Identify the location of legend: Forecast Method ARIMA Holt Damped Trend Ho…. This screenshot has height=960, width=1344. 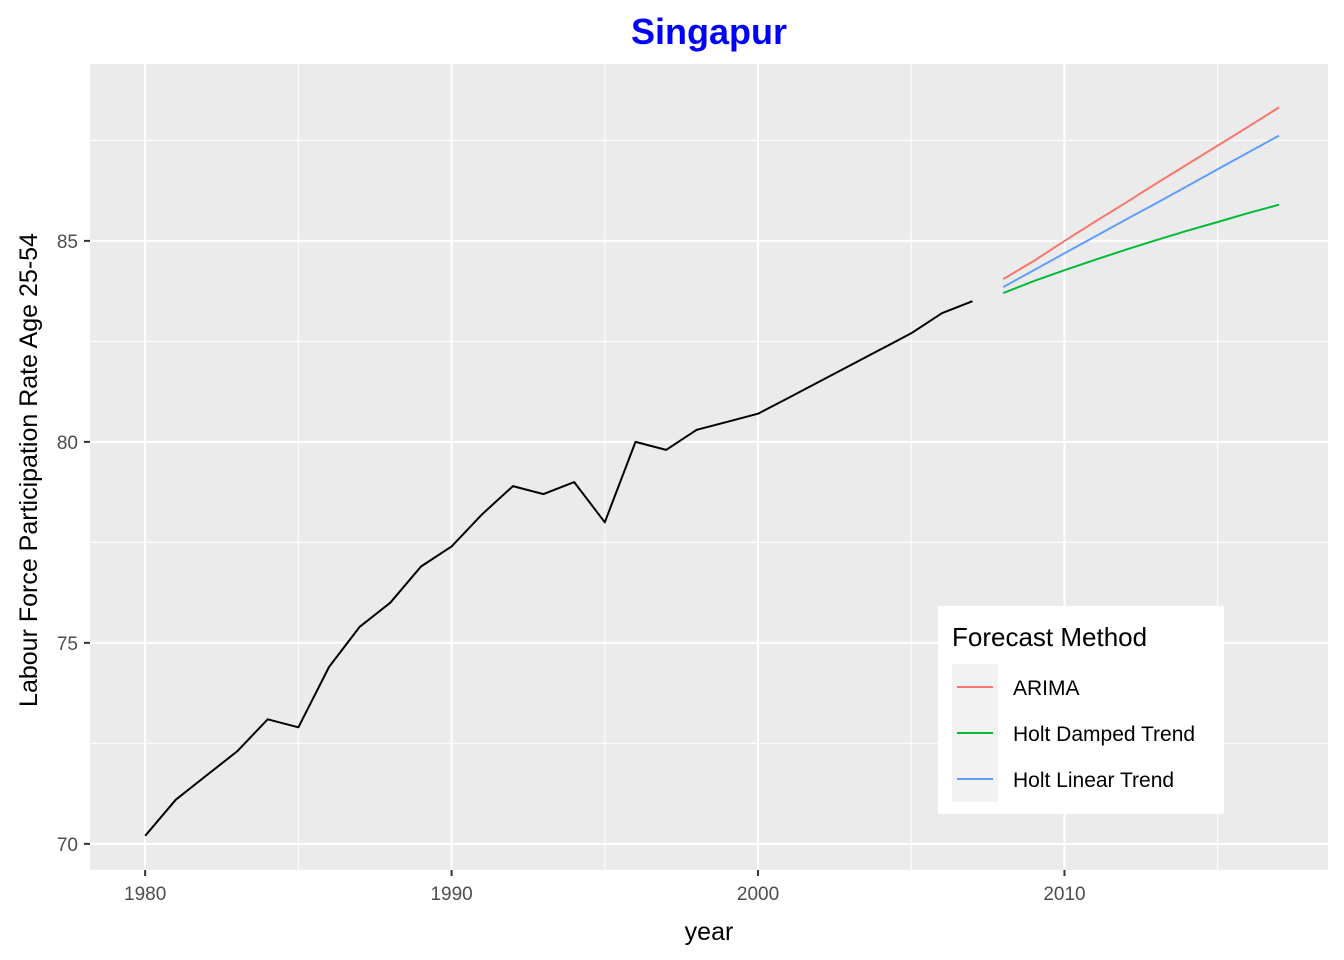
(1081, 710).